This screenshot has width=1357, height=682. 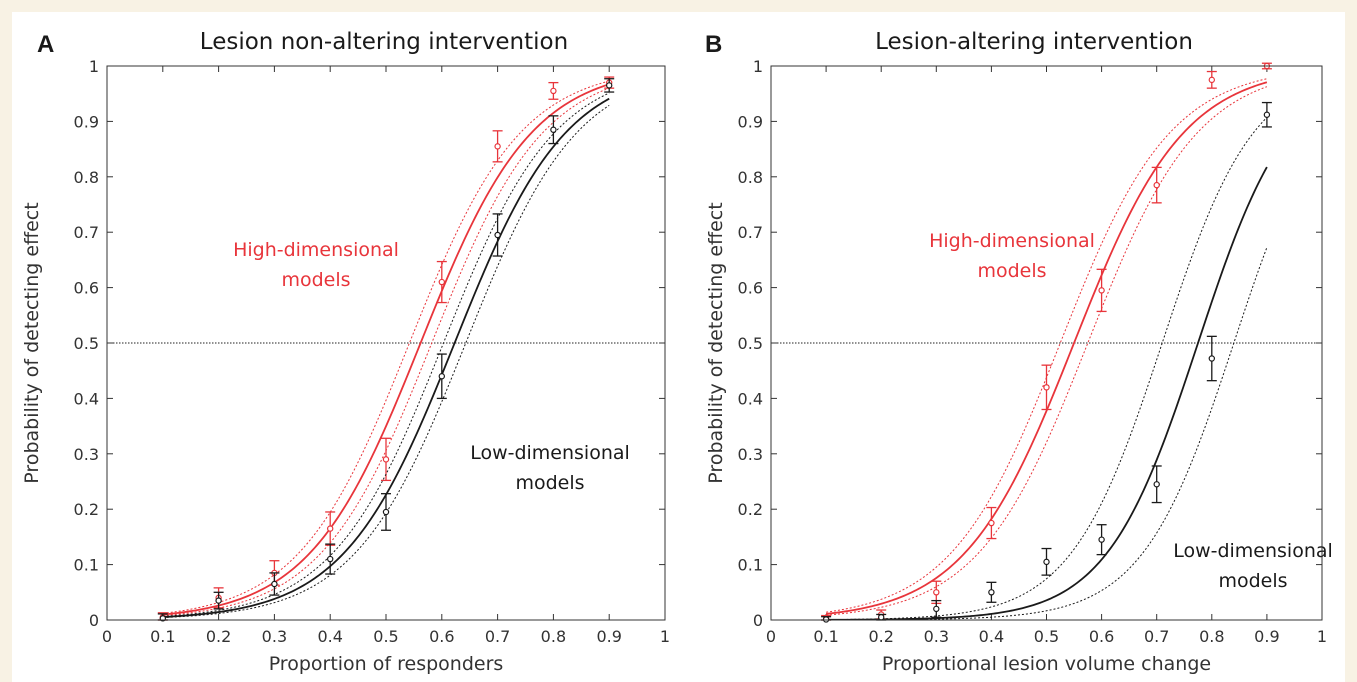 I want to click on y-tick-label: 0.7, so click(x=86, y=232).